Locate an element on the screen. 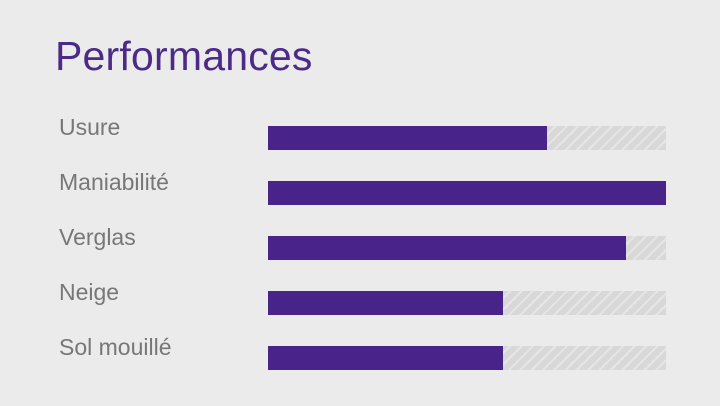  rating-row-maniabilite: Maniabilité is located at coordinates (360, 188).